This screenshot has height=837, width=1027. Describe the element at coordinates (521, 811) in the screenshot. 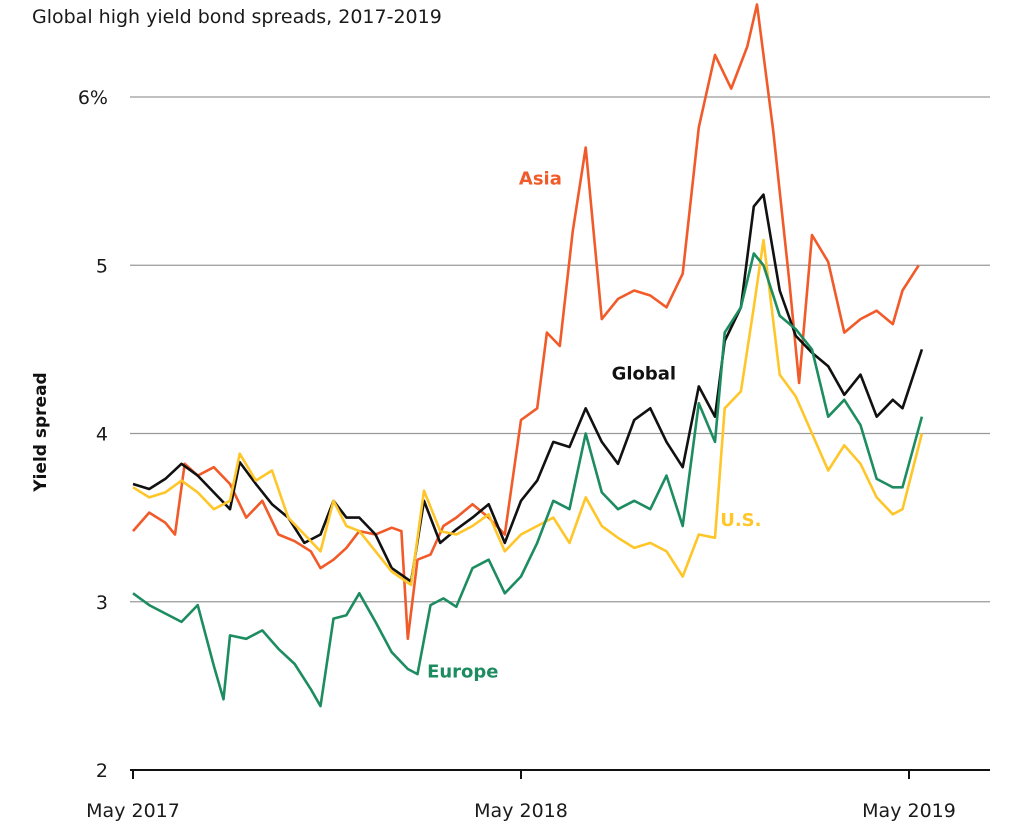

I see `x-tick-label: May 2018` at that location.